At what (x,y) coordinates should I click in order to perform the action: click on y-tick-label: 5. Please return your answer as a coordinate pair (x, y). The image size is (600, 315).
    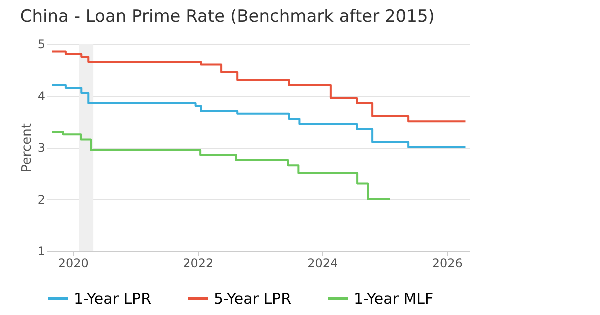
    Looking at the image, I should click on (42, 45).